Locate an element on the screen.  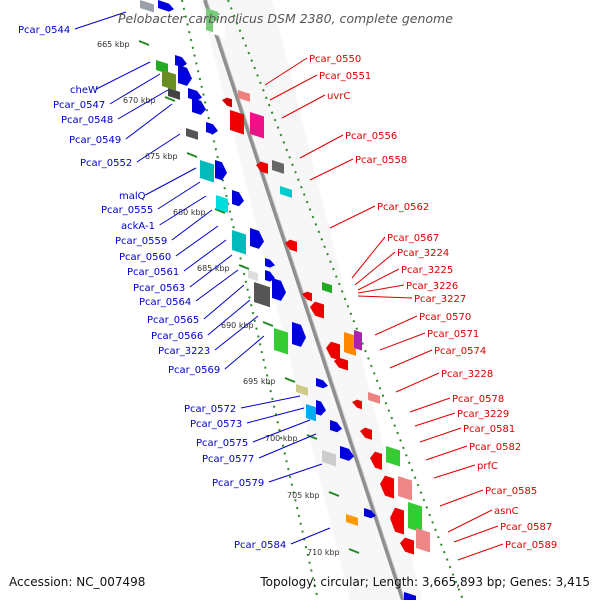
gene-label-right: Pcar_3229 is located at coordinates (483, 414).